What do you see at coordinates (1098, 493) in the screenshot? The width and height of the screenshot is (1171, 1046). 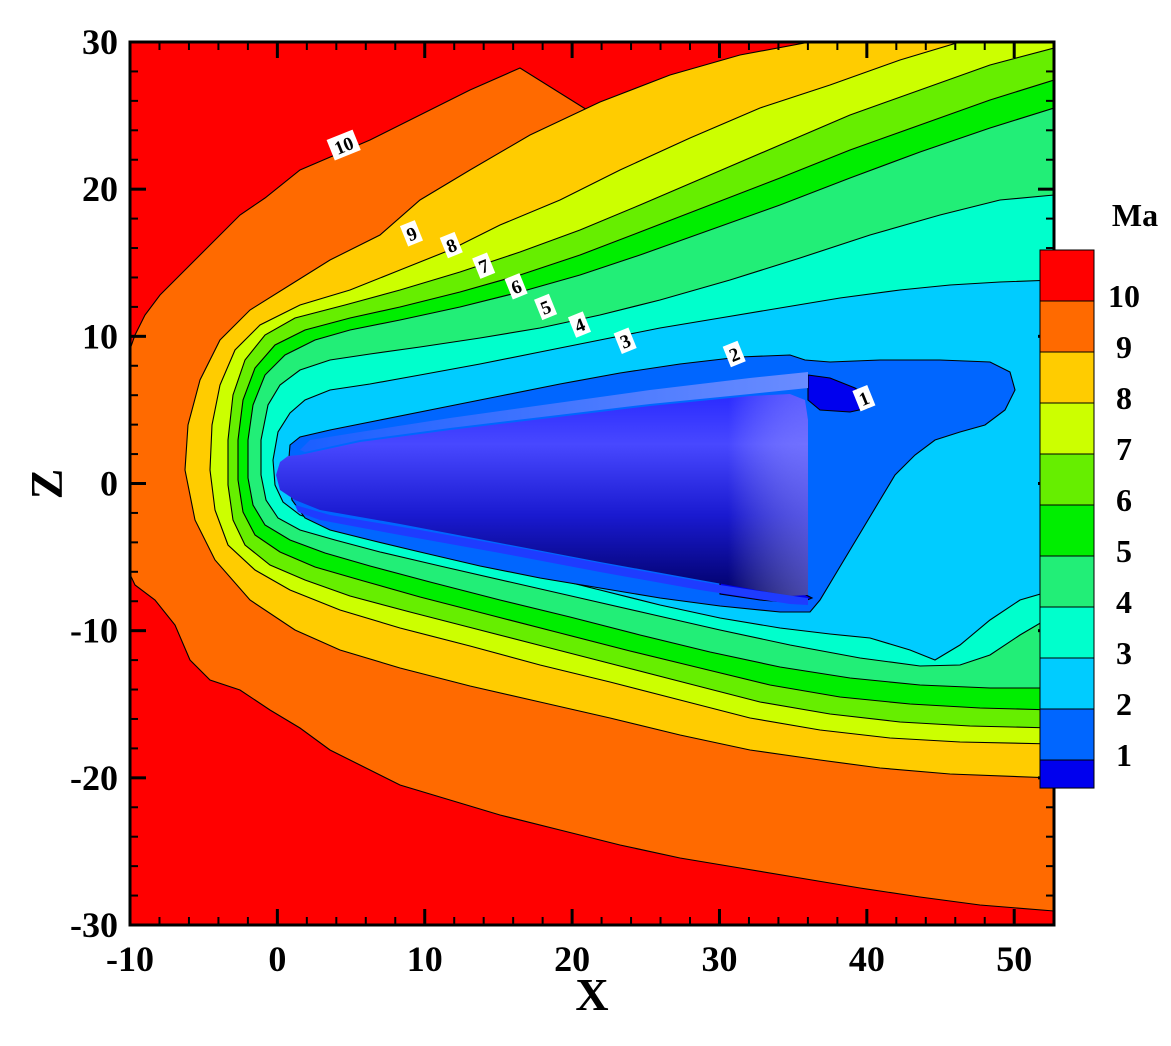 I see `legend: Ma 10 9 8 7 6 5 4 3 2 1` at bounding box center [1098, 493].